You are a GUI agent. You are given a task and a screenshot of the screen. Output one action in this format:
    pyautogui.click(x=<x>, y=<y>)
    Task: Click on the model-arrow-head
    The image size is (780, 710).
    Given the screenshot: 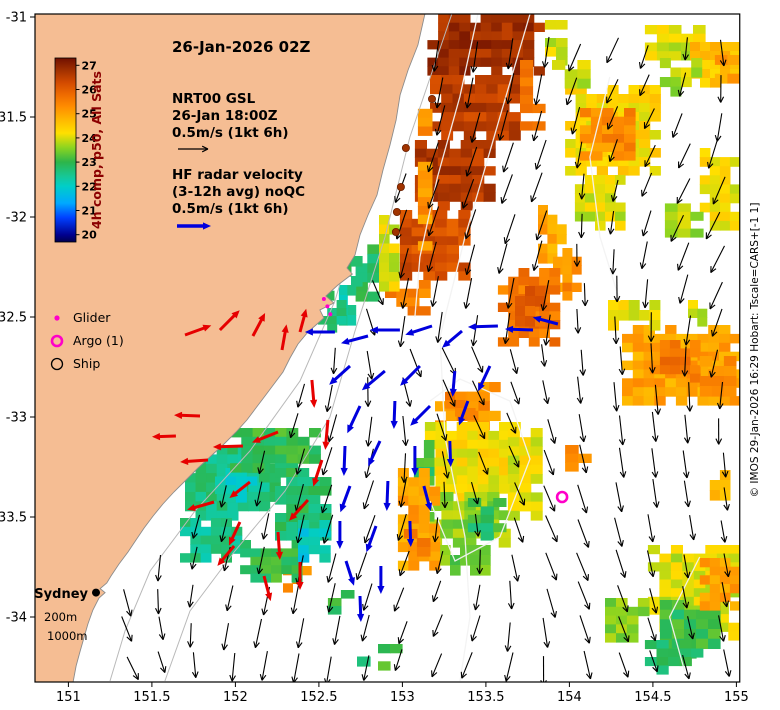 What is the action you would take?
    pyautogui.click(x=304, y=313)
    